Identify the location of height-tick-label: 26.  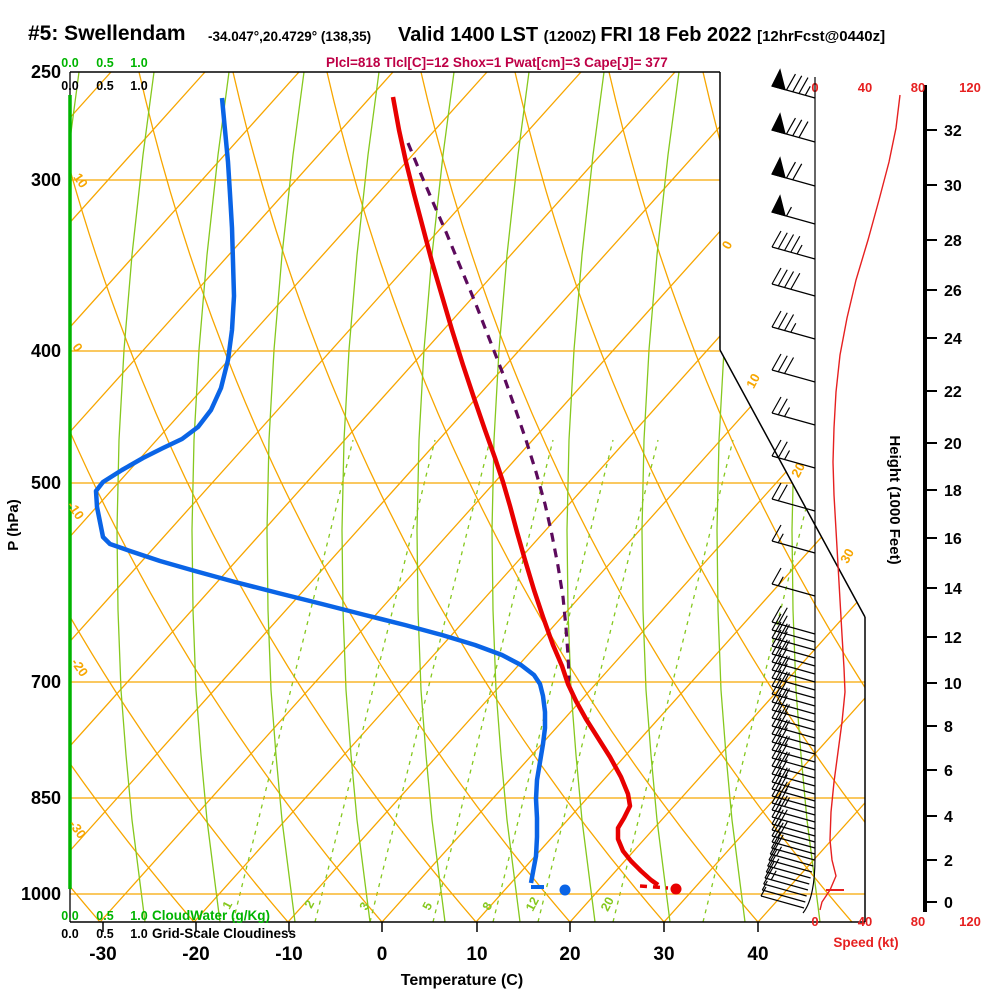
(953, 291).